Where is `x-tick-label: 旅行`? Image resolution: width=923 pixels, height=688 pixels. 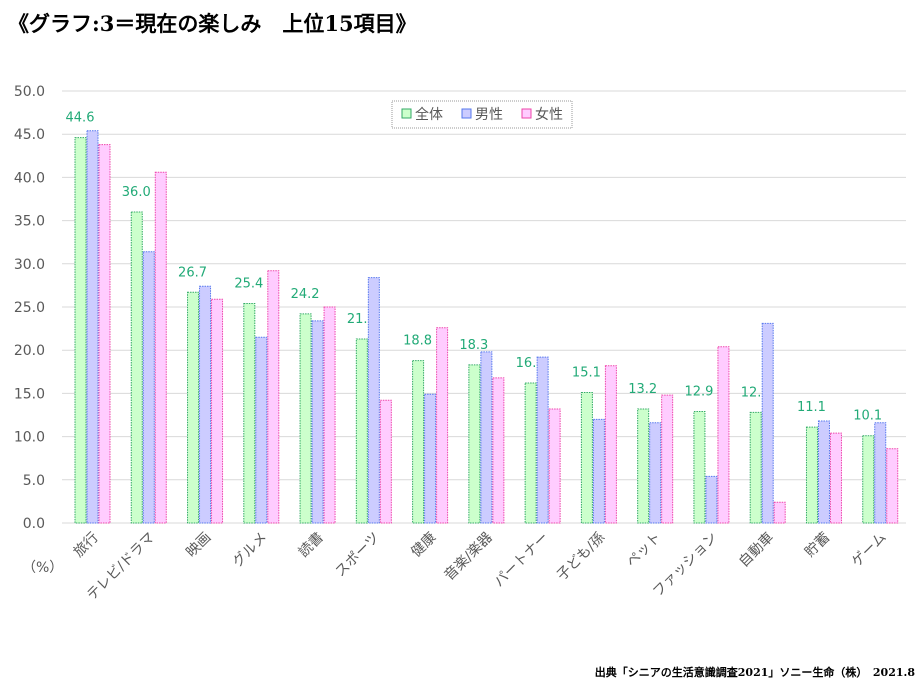 x-tick-label: 旅行 is located at coordinates (86, 545).